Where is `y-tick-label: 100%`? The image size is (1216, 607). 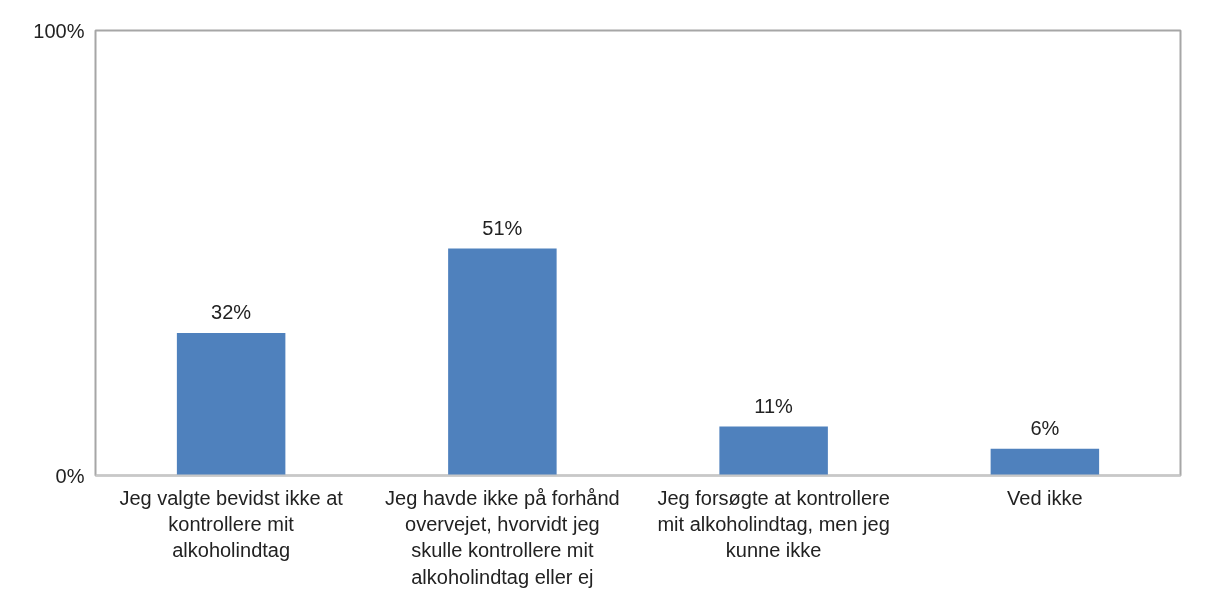
y-tick-label: 100% is located at coordinates (59, 30).